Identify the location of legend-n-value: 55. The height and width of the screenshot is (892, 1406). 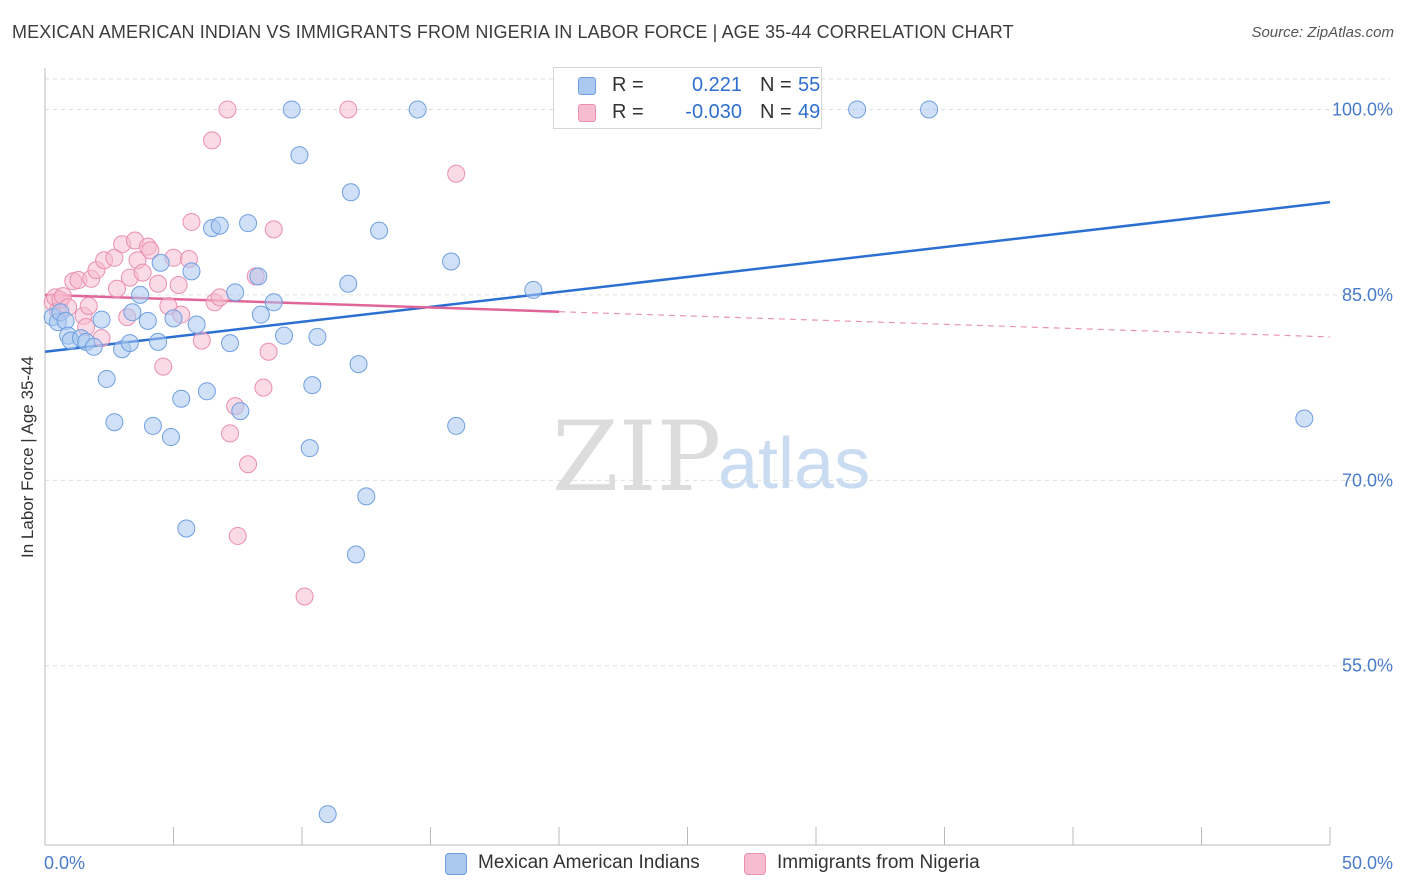
(809, 85).